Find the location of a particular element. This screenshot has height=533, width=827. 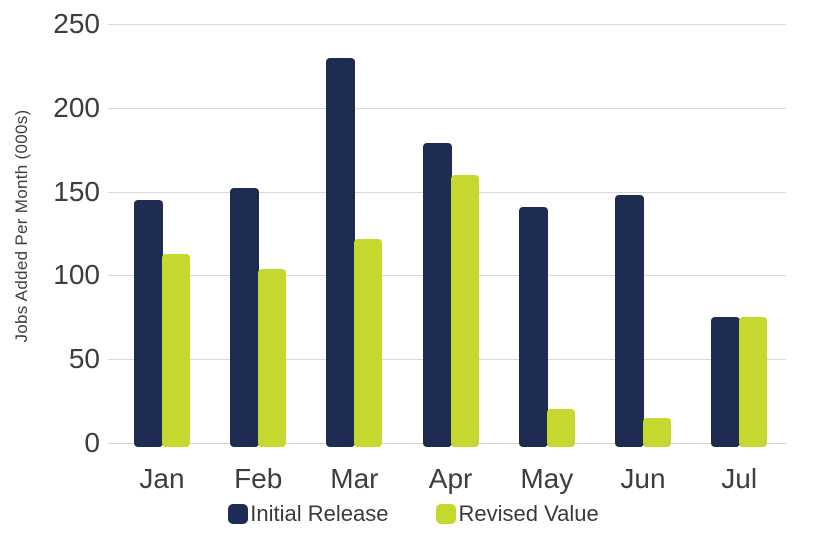

y-tick-label-100: 100 is located at coordinates (76, 275).